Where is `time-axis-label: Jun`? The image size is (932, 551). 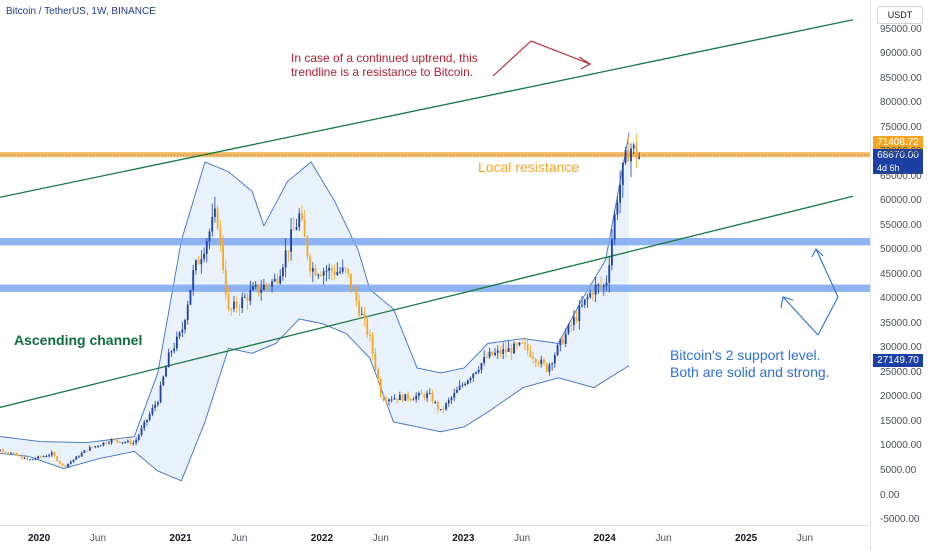
time-axis-label: Jun is located at coordinates (522, 538).